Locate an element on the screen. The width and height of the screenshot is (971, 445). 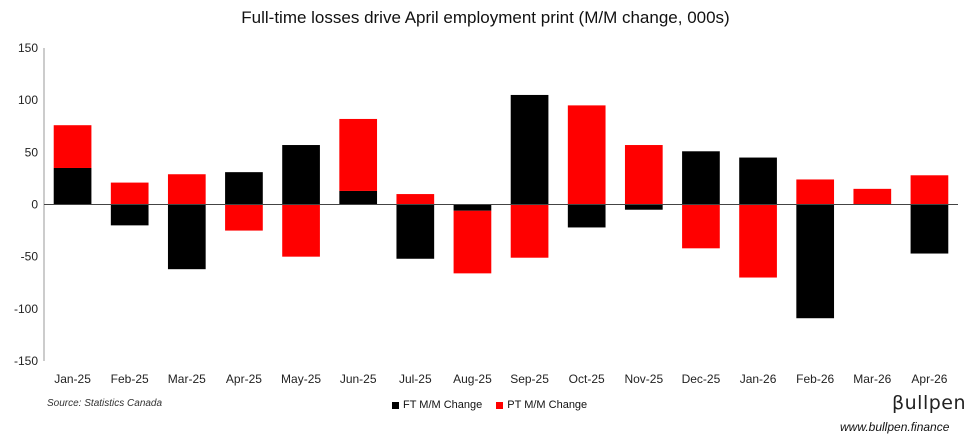
x-tick-label: May-25 is located at coordinates (301, 379).